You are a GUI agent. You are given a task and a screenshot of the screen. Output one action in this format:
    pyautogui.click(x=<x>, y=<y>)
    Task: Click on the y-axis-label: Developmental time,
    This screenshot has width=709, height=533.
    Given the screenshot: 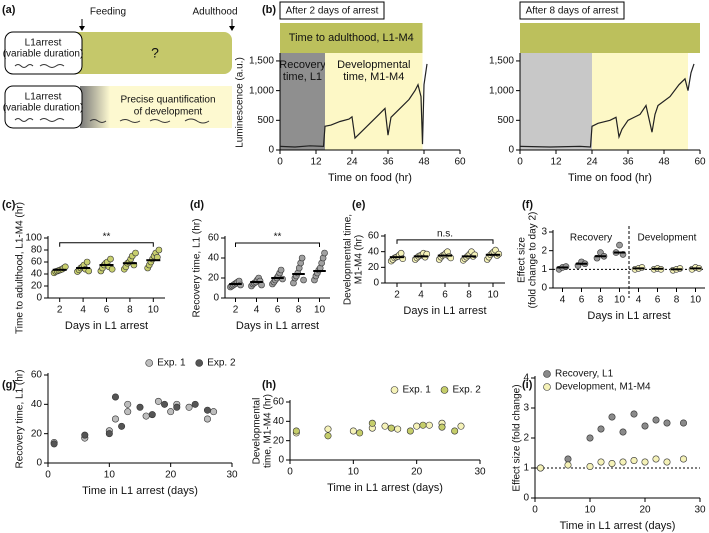 What is the action you would take?
    pyautogui.click(x=348, y=259)
    